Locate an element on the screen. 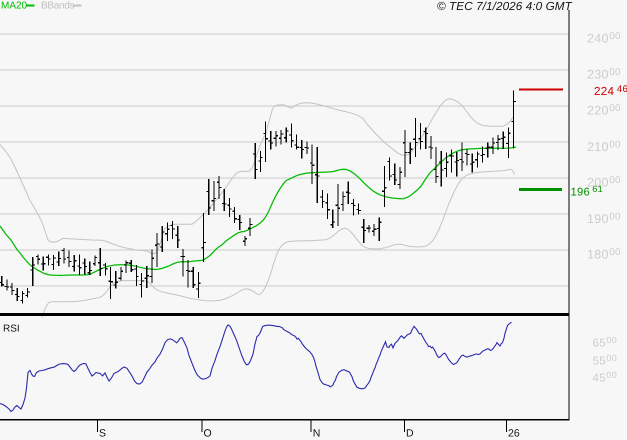 Image resolution: width=627 pixels, height=440 pixels. svg-text: 22000 is located at coordinates (604, 110).